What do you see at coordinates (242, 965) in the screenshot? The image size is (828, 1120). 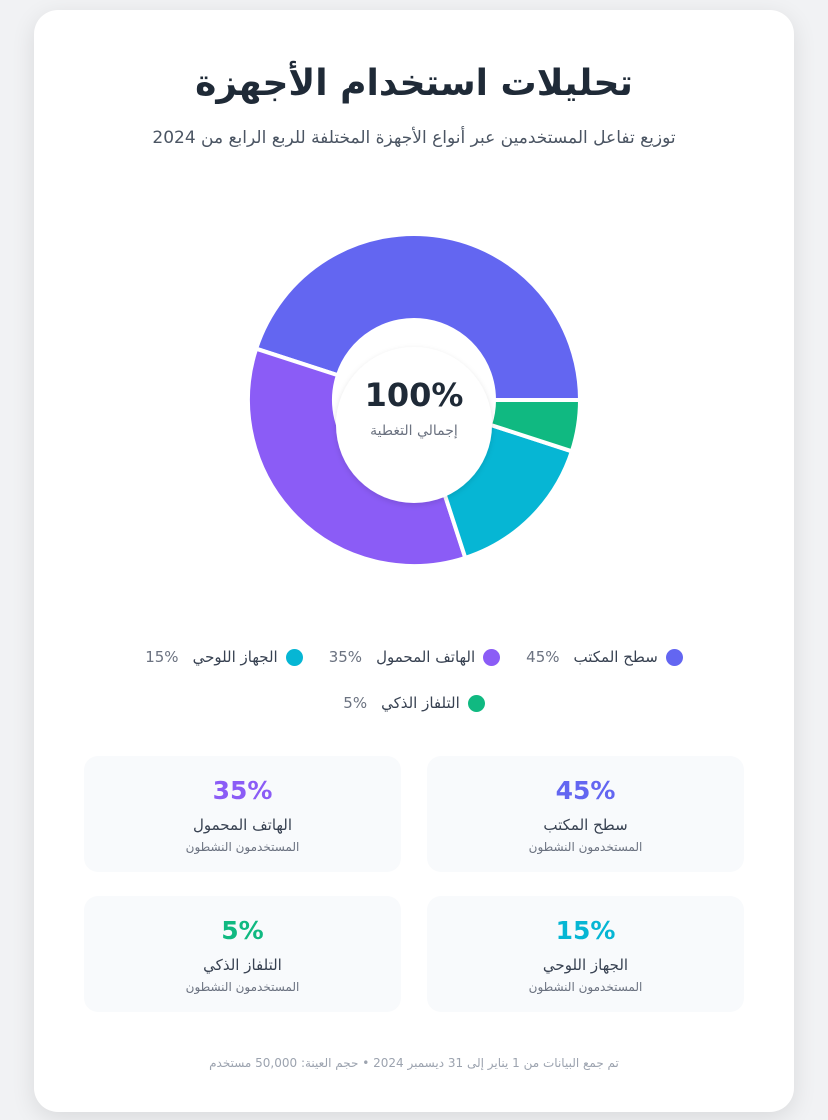 I see `stat-label: التلفاز الذكي` at bounding box center [242, 965].